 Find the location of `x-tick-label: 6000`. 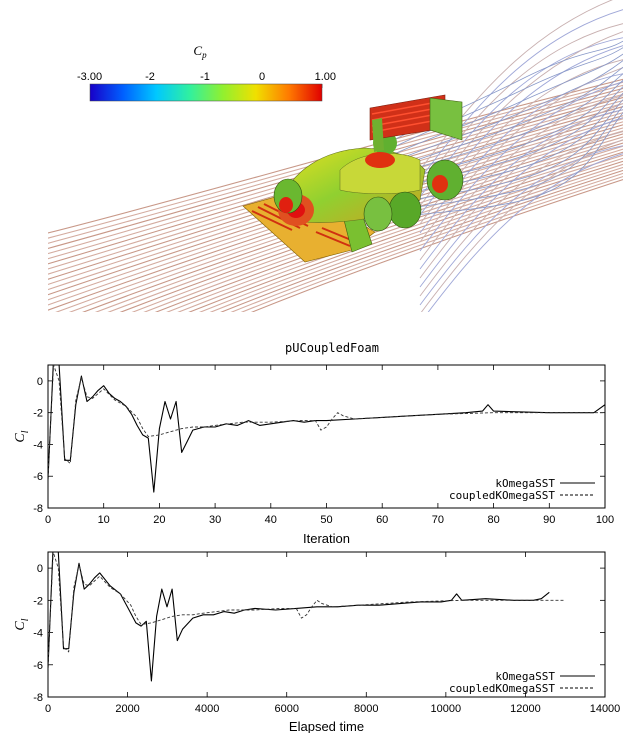

x-tick-label: 6000 is located at coordinates (286, 709).